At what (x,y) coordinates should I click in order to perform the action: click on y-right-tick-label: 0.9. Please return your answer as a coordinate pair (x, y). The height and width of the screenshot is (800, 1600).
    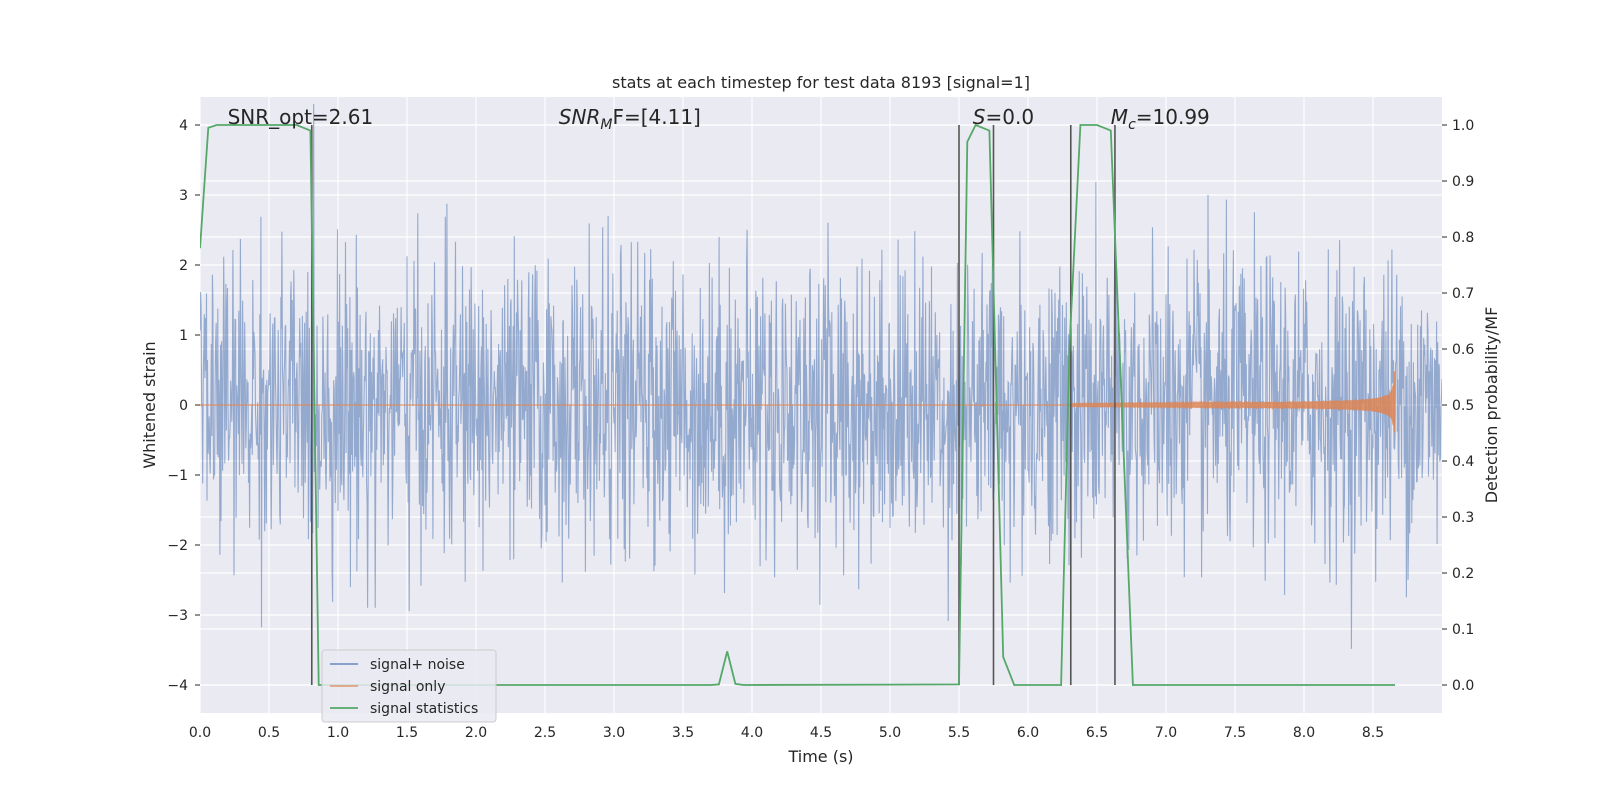
    Looking at the image, I should click on (1463, 182).